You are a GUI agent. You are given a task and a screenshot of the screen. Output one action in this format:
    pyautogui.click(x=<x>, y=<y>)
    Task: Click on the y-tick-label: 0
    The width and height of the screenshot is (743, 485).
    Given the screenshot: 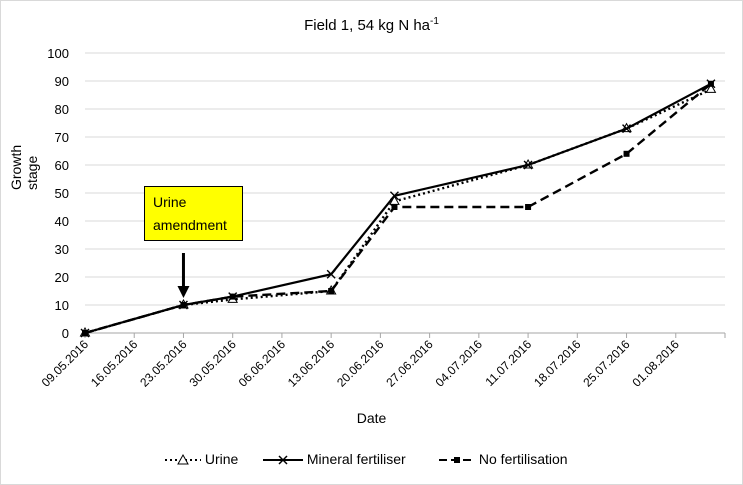 What is the action you would take?
    pyautogui.click(x=65, y=333)
    